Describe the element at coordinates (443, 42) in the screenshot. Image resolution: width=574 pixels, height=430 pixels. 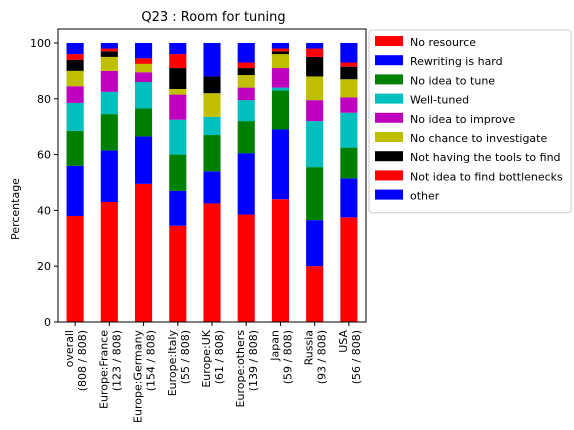
I see `legend-label: No resource` at that location.